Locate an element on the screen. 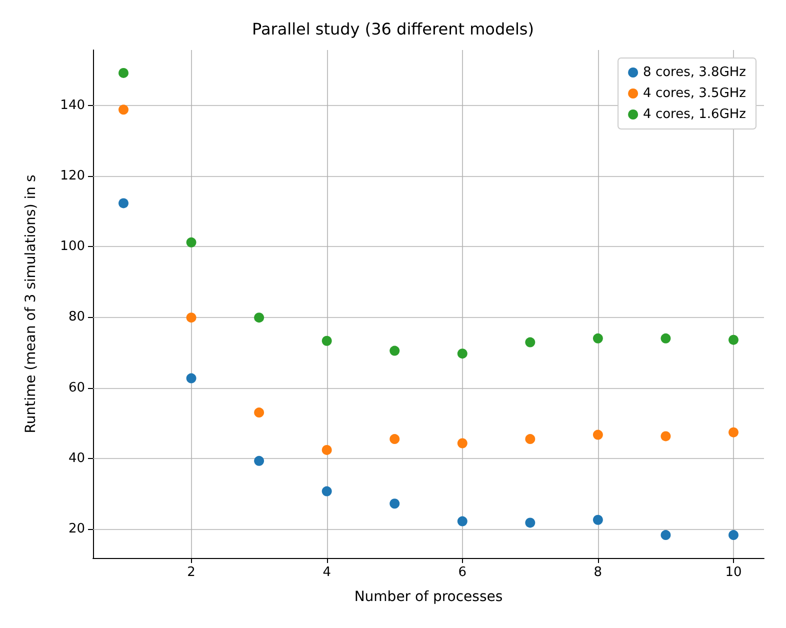  y-tick-label: 100 is located at coordinates (72, 246).